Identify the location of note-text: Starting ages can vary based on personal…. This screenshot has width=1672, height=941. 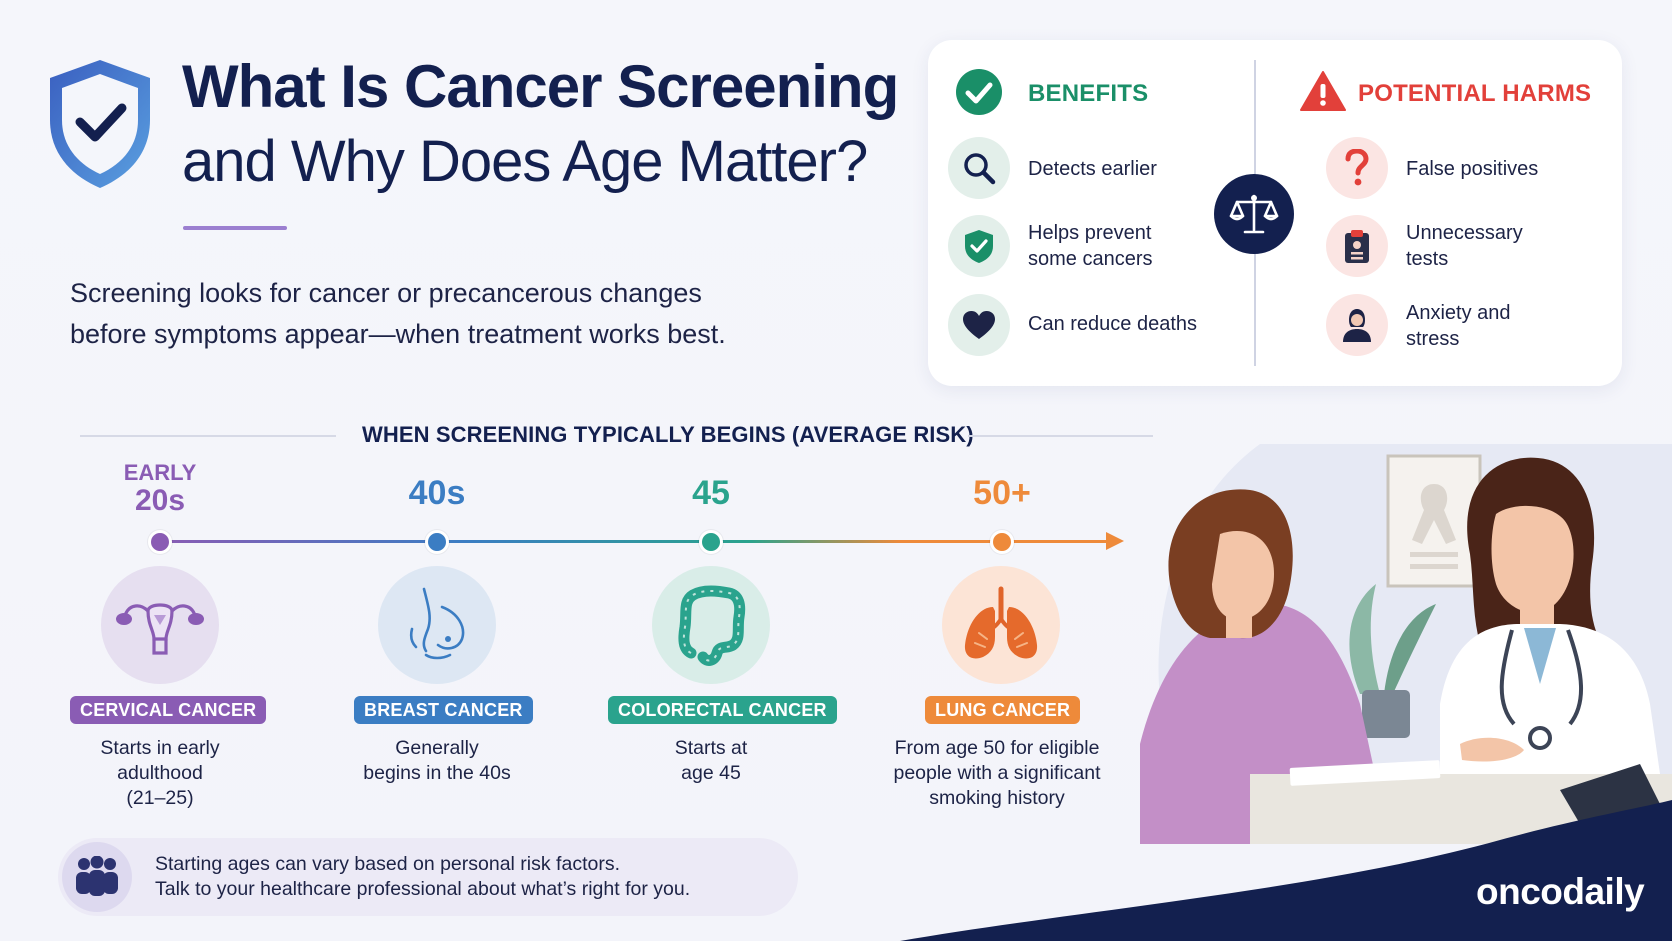
(423, 876).